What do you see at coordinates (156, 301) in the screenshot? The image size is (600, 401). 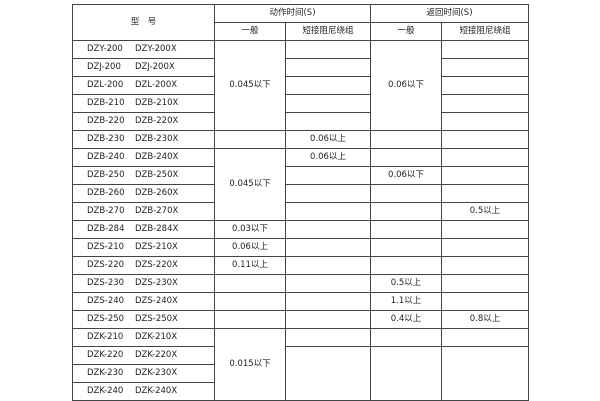 I see `model-x-variant: DZS-240X` at bounding box center [156, 301].